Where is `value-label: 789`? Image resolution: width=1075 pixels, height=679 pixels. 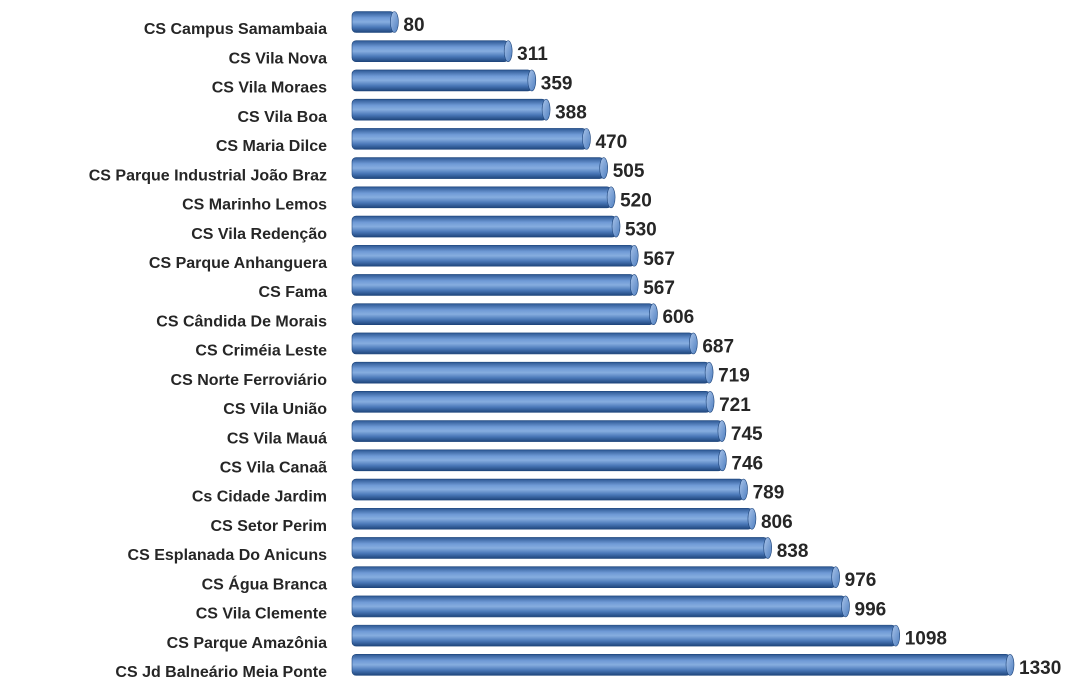 value-label: 789 is located at coordinates (769, 493).